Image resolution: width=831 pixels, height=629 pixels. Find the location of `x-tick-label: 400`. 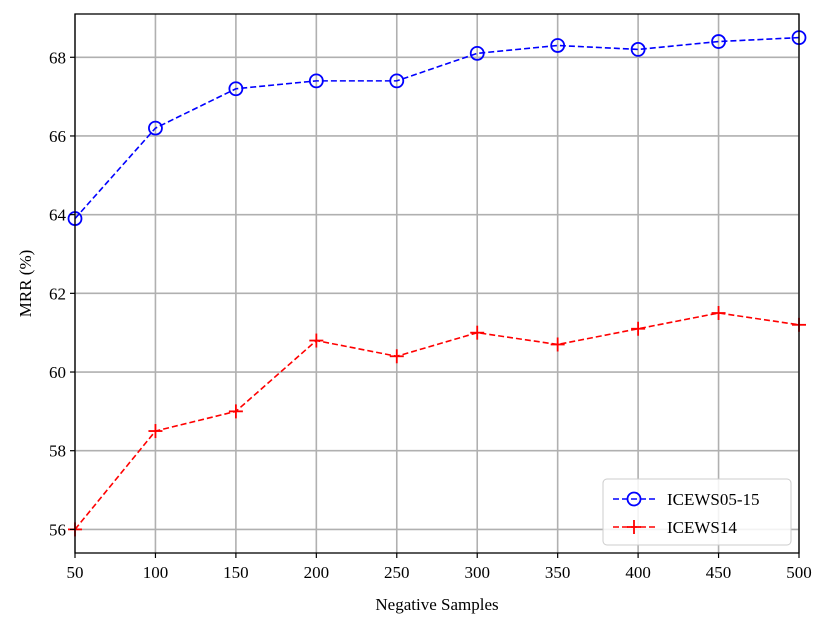

x-tick-label: 400 is located at coordinates (638, 572).